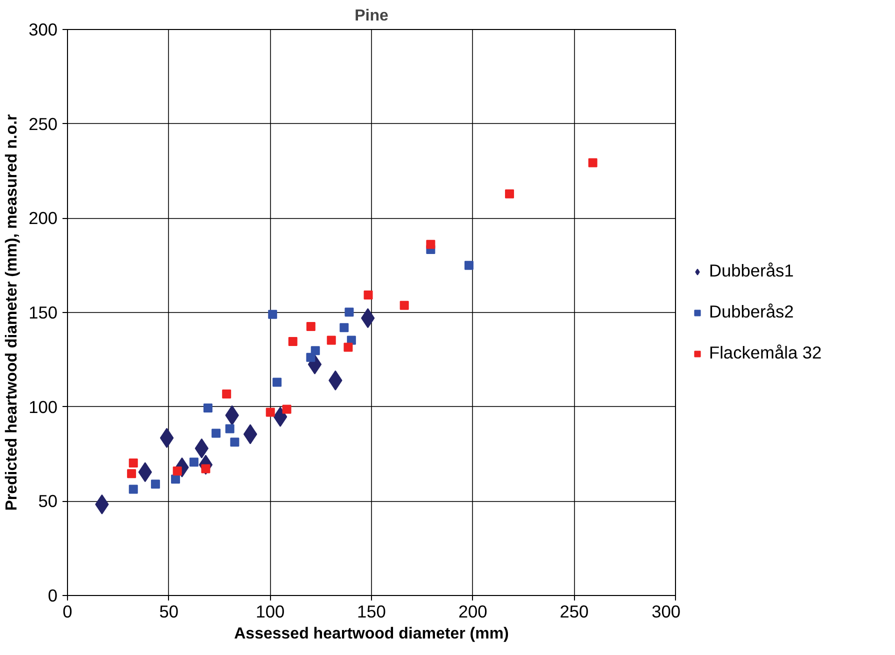 The width and height of the screenshot is (895, 655). Describe the element at coordinates (43, 30) in the screenshot. I see `y-tick-label: 300` at that location.